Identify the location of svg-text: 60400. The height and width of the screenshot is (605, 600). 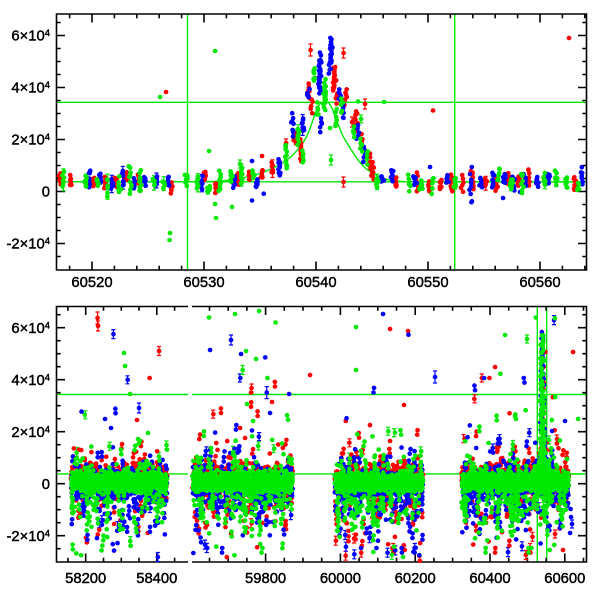
(489, 579).